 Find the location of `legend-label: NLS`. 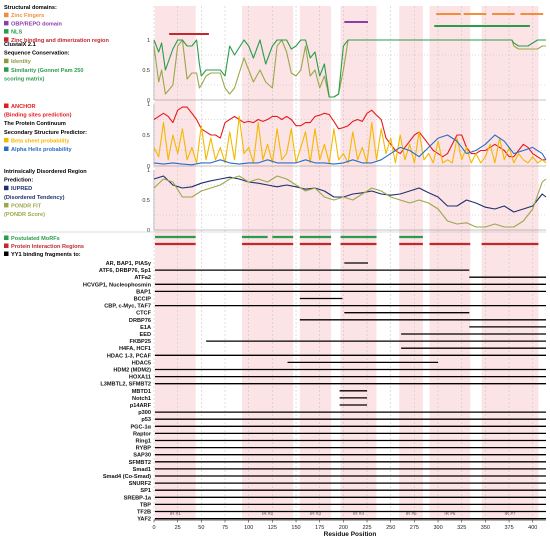

legend-label: NLS is located at coordinates (16, 33).